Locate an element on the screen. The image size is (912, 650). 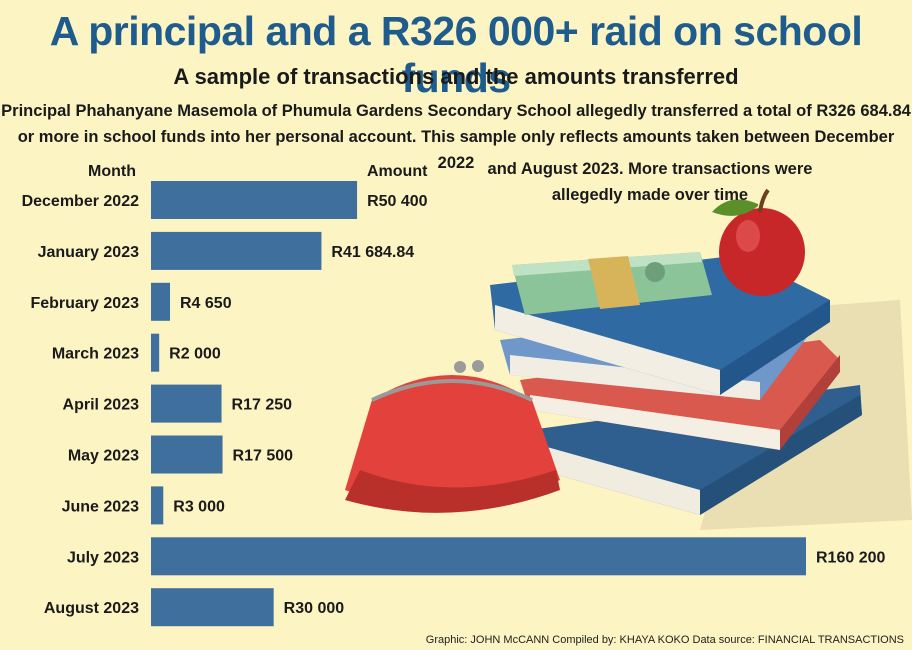
value-label: R41 684.84 is located at coordinates (372, 252).